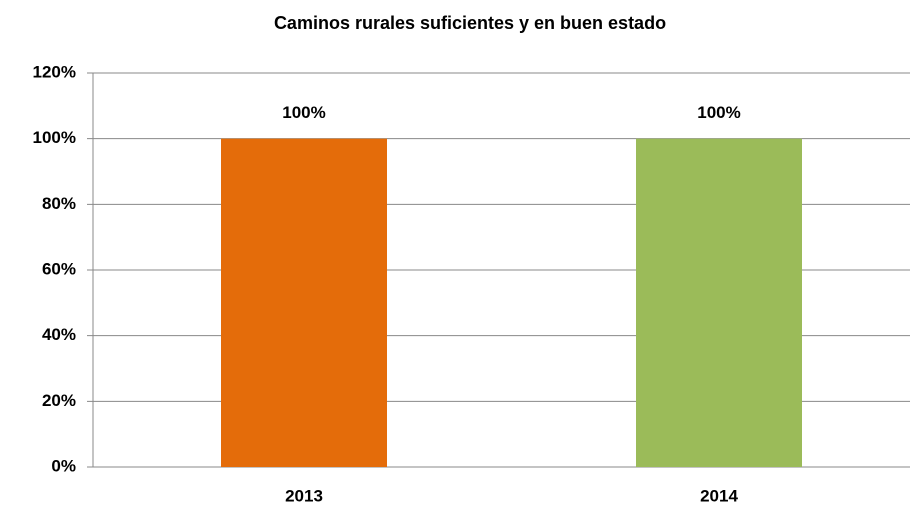  I want to click on y-tick-label: 60%, so click(59, 268).